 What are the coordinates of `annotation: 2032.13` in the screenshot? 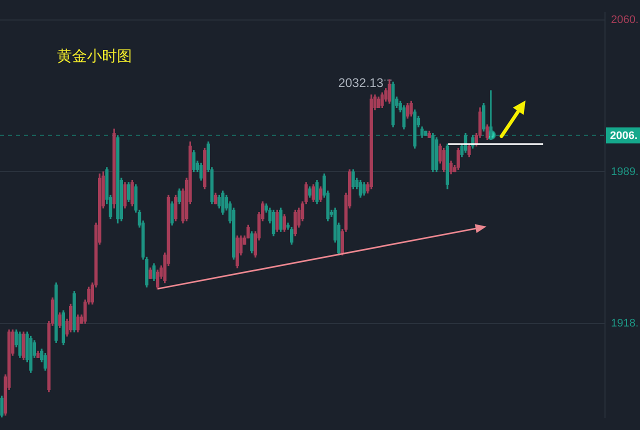 It's located at (361, 83).